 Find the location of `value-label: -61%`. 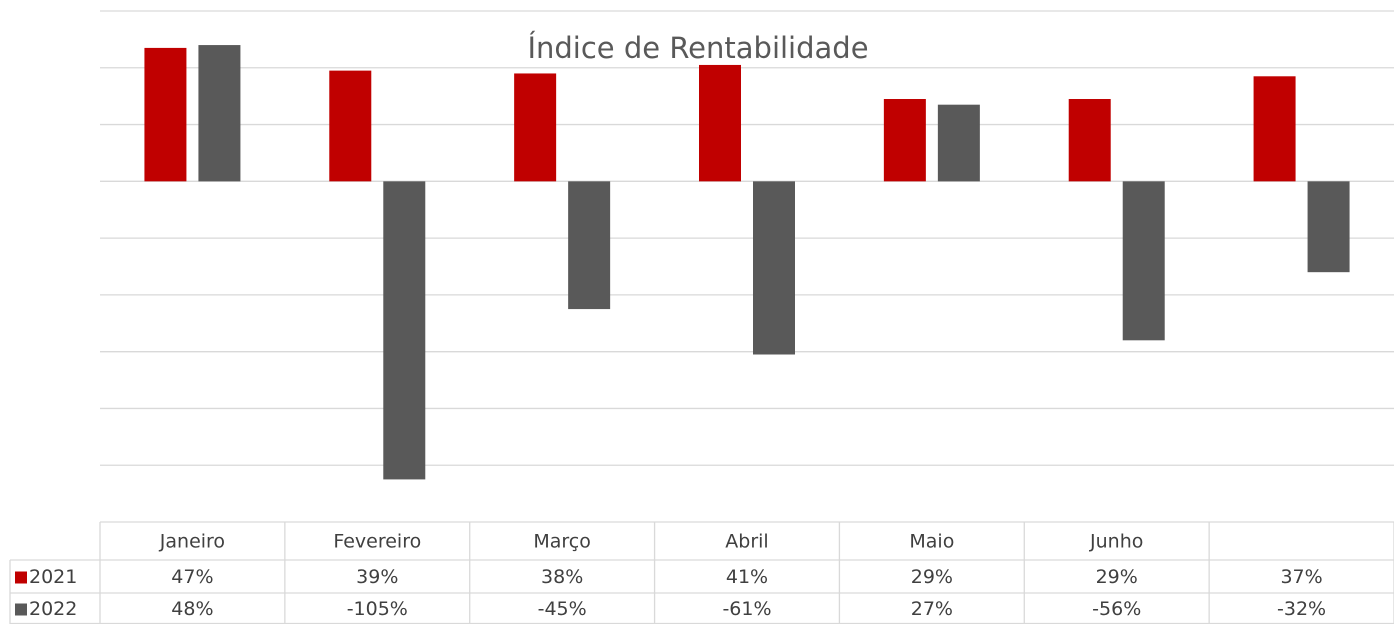

value-label: -61% is located at coordinates (746, 609).